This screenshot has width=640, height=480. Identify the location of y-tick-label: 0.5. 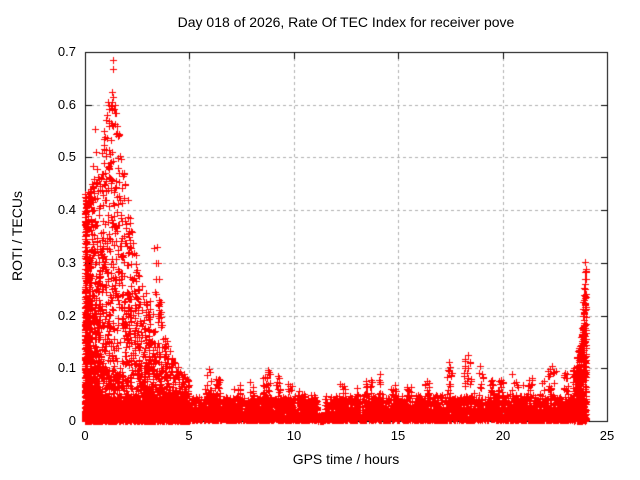
(66, 156).